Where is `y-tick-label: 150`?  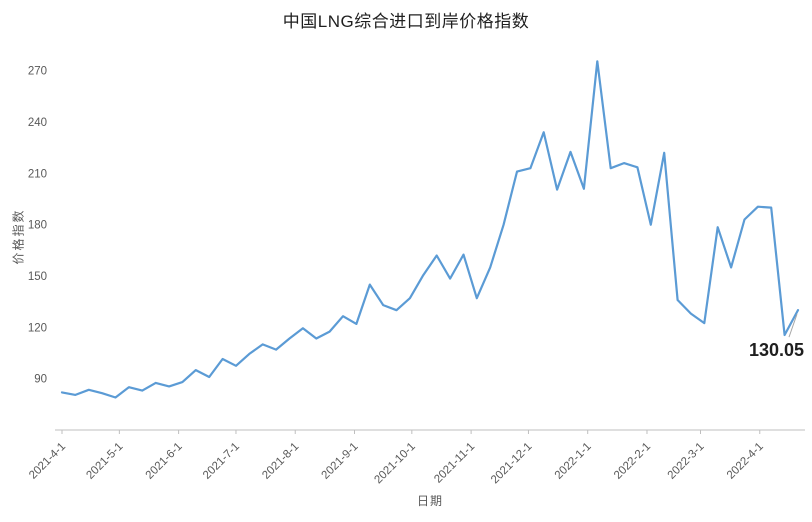 y-tick-label: 150 is located at coordinates (37, 277).